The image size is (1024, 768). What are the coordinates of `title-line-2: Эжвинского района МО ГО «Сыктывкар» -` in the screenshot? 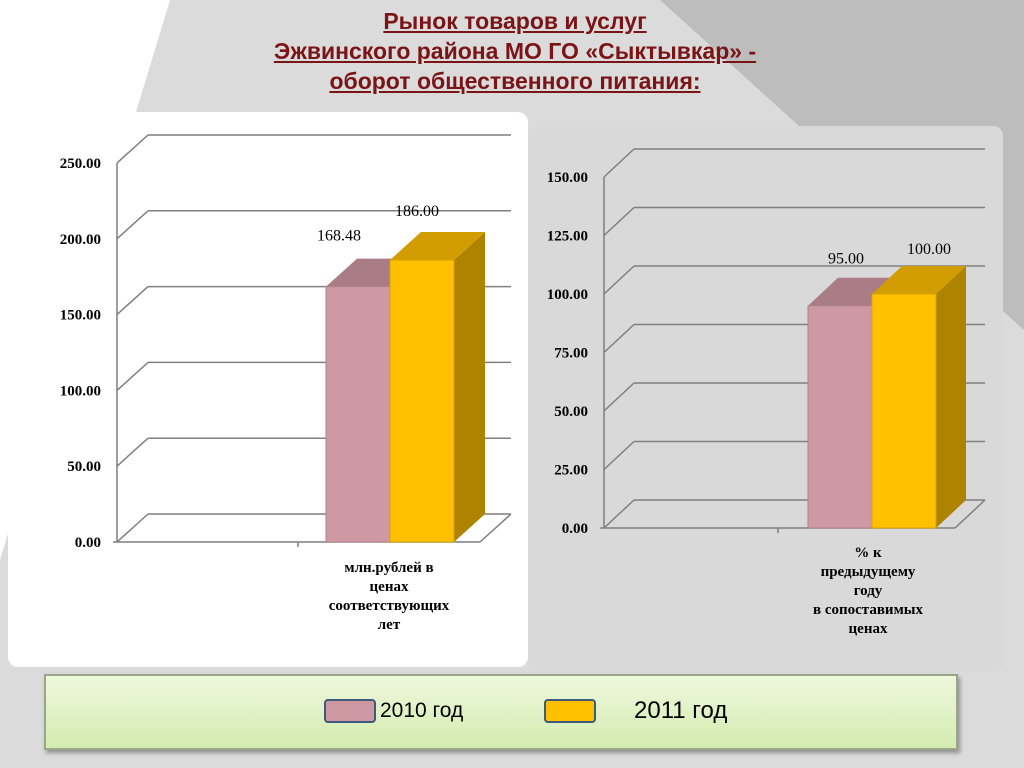 It's located at (515, 51).